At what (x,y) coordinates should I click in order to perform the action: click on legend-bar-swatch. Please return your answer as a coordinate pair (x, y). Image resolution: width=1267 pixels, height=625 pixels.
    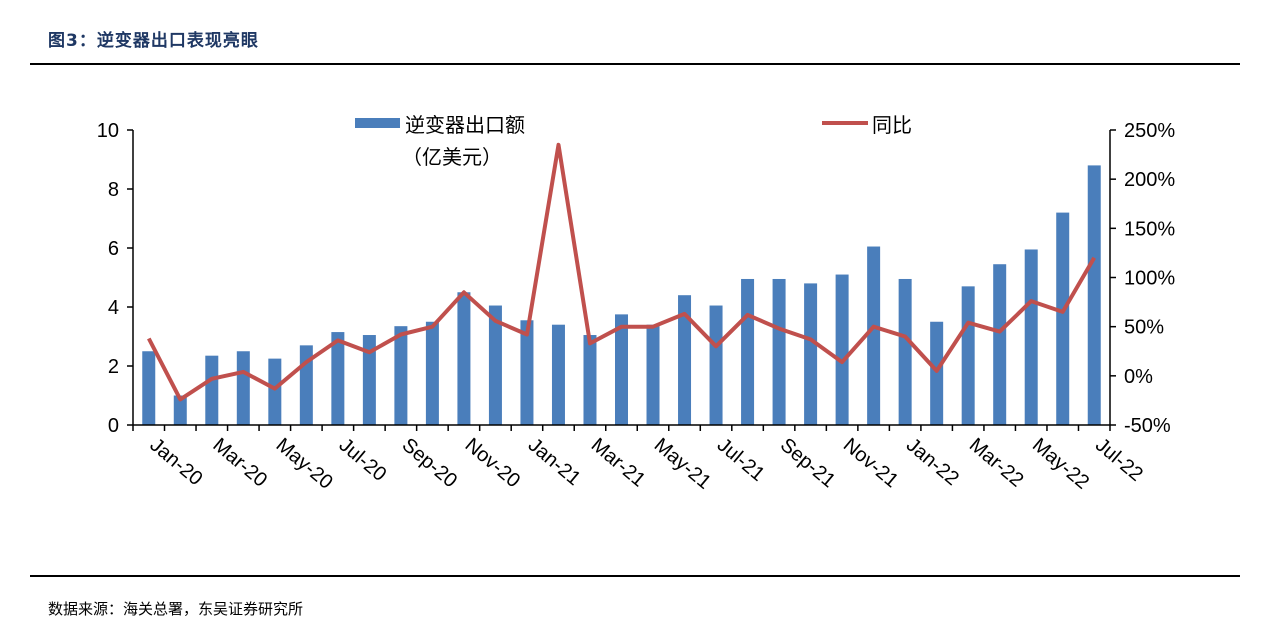
    Looking at the image, I should click on (377, 123).